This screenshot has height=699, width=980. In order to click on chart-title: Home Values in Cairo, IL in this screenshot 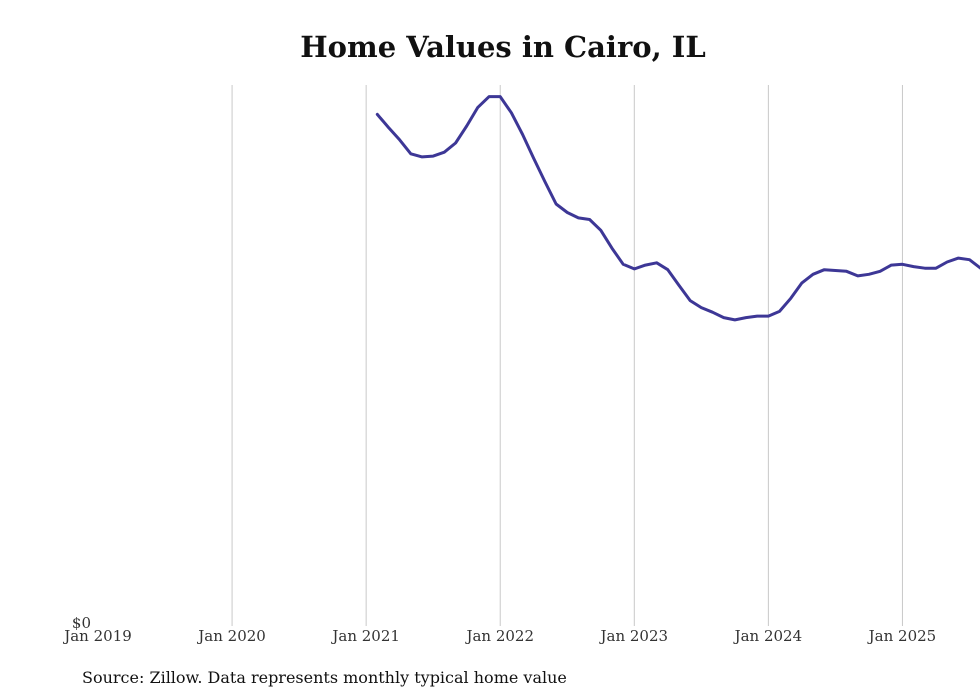, I will do `click(503, 47)`.